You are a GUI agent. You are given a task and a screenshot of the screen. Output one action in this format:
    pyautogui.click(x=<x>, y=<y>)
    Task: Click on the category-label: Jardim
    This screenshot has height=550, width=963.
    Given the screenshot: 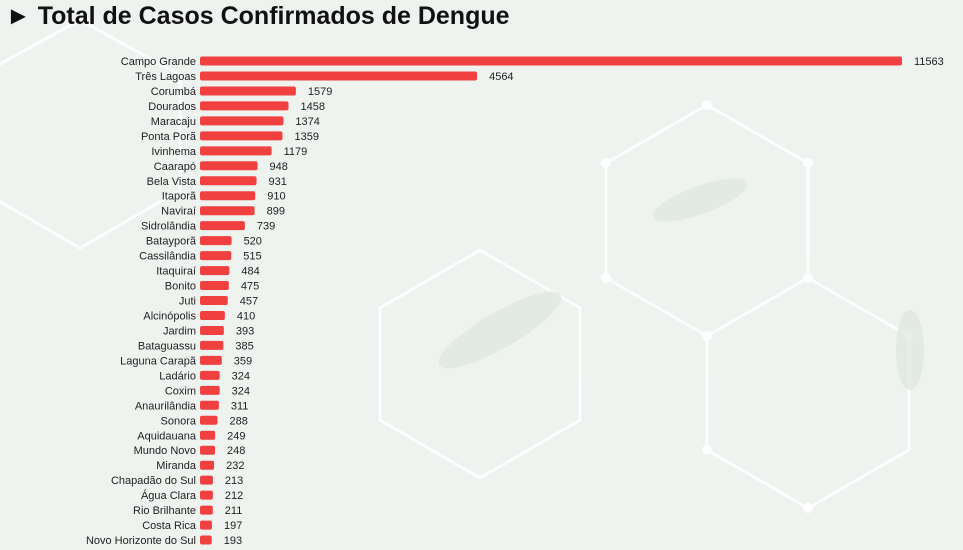 What is the action you would take?
    pyautogui.click(x=179, y=331)
    